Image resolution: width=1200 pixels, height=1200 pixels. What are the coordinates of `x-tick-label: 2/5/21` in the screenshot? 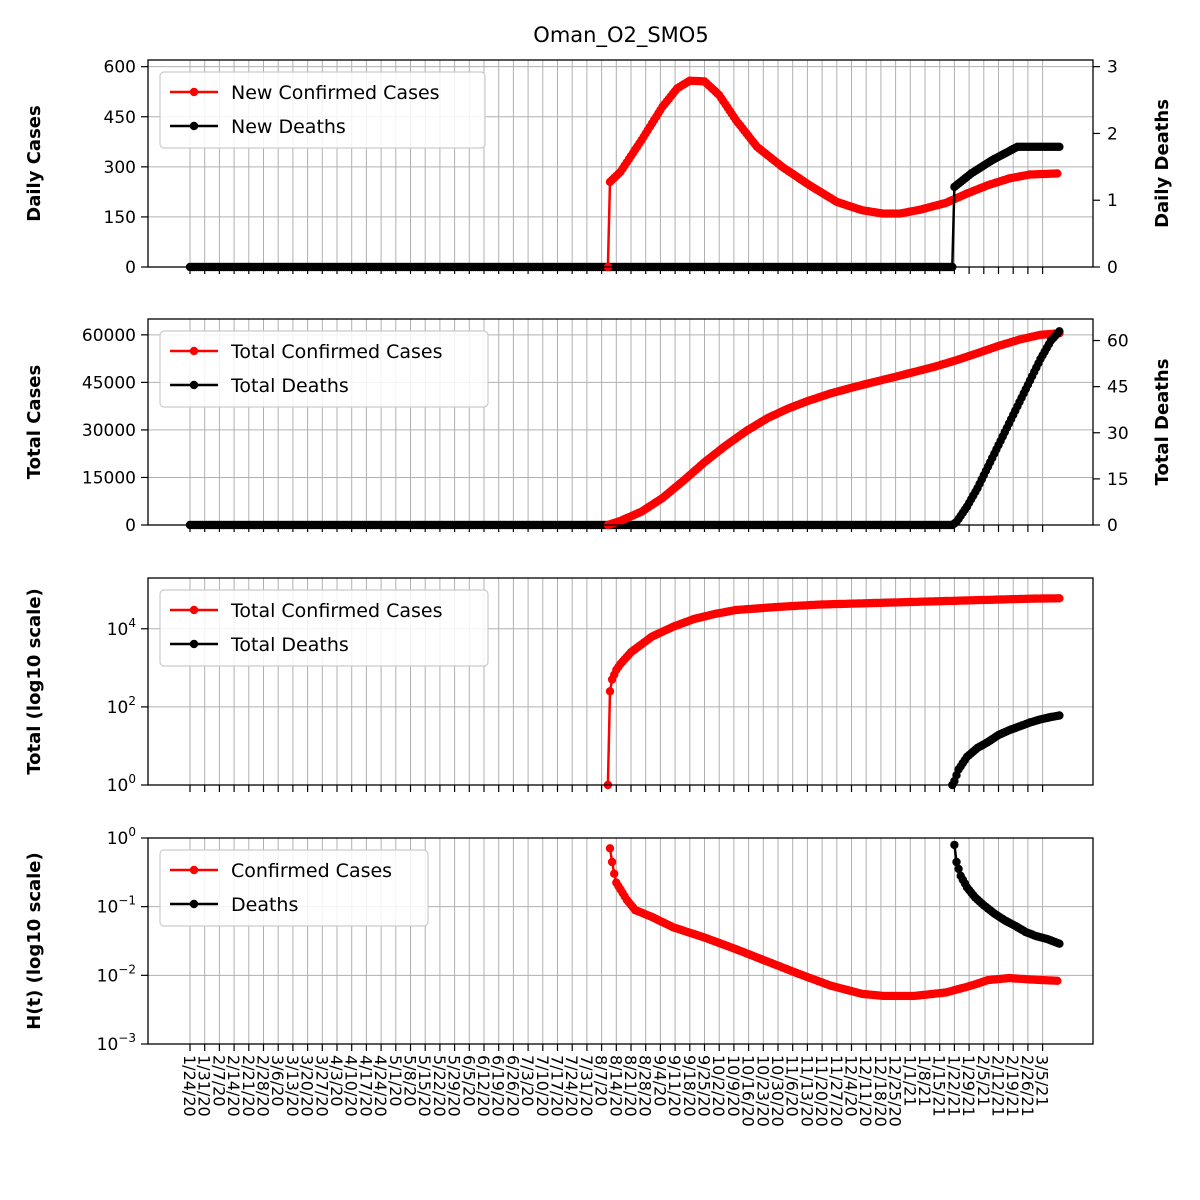 It's located at (983, 1081).